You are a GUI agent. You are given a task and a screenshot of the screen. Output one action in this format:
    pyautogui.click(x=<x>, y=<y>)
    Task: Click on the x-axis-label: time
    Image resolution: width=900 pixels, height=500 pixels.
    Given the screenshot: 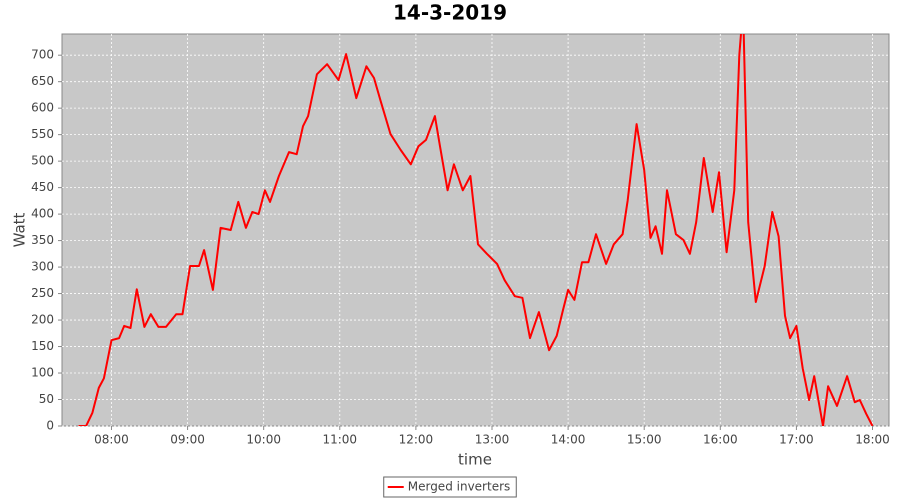 What is the action you would take?
    pyautogui.click(x=475, y=460)
    